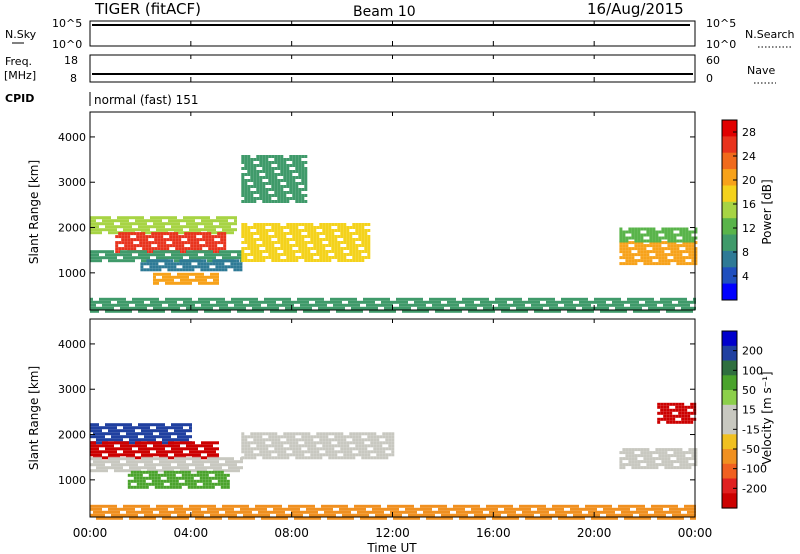 The height and width of the screenshot is (554, 800). What do you see at coordinates (729, 339) in the screenshot?
I see `colorbar-segment` at bounding box center [729, 339].